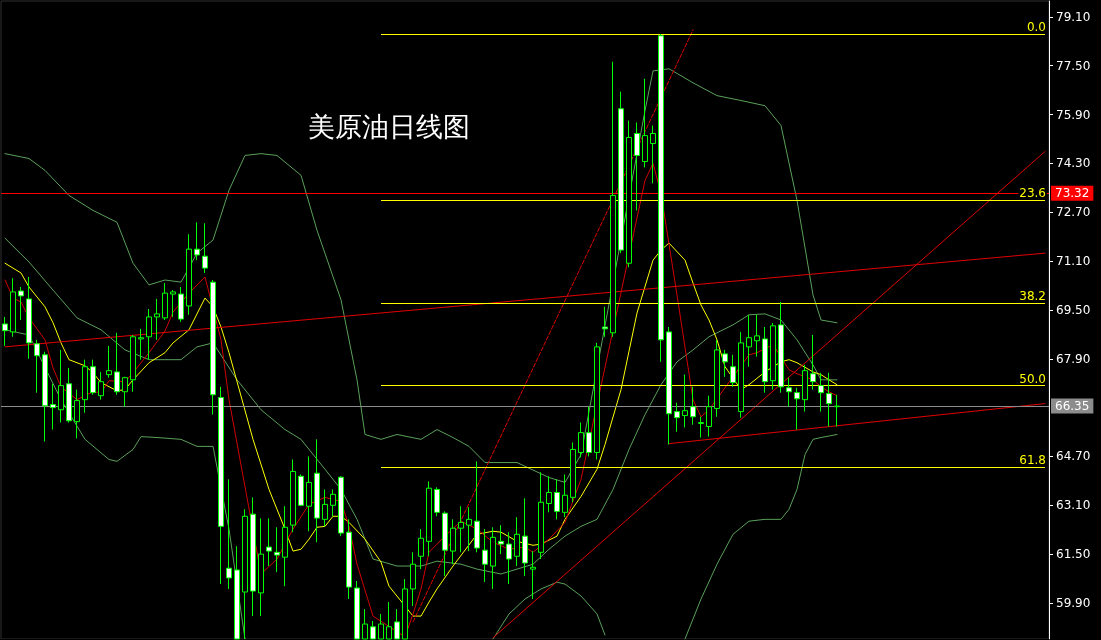 The image size is (1101, 640). What do you see at coordinates (1032, 378) in the screenshot?
I see `annotation: 50.0` at bounding box center [1032, 378].